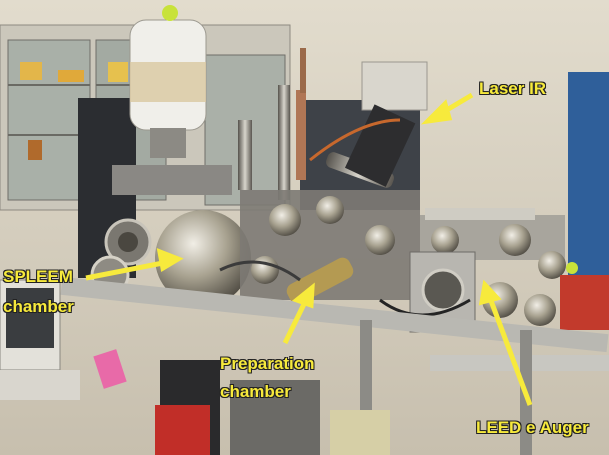 The height and width of the screenshot is (455, 609). I want to click on leed-arrow, so click(510, 351).